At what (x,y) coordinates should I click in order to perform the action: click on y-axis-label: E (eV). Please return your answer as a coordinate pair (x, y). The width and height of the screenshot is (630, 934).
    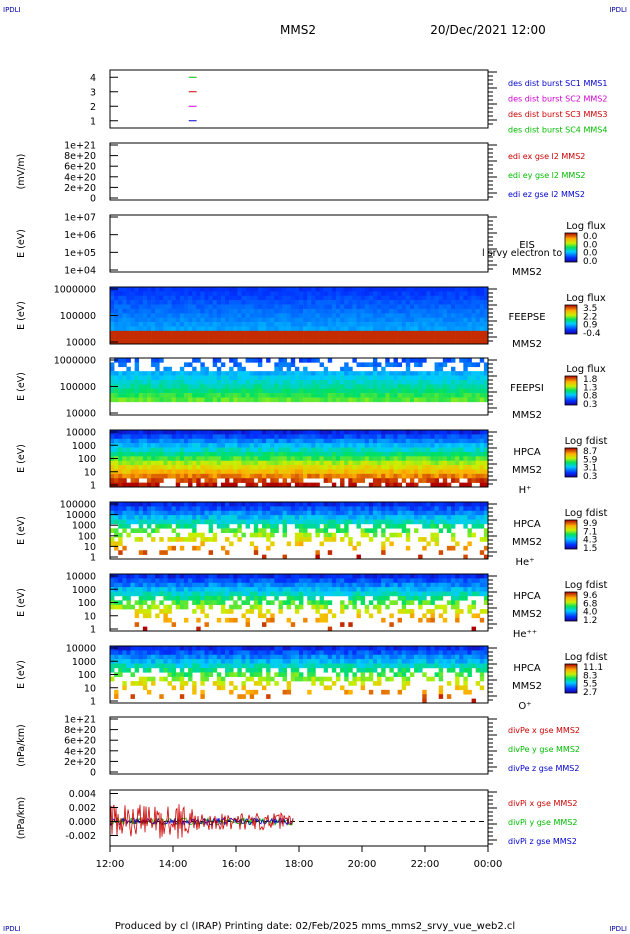
    Looking at the image, I should click on (21, 243).